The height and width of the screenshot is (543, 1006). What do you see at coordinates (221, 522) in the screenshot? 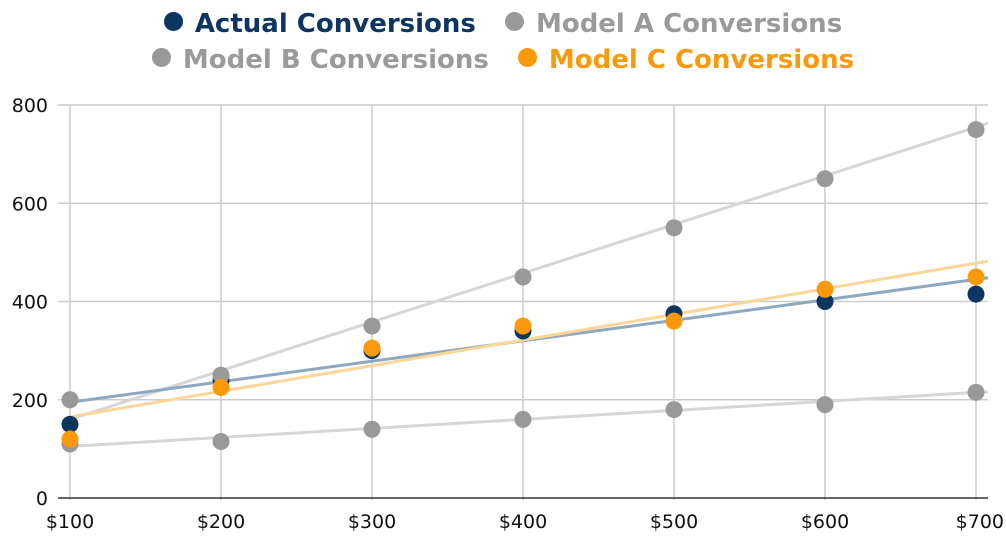
I see `x-tick-label: $200` at bounding box center [221, 522].